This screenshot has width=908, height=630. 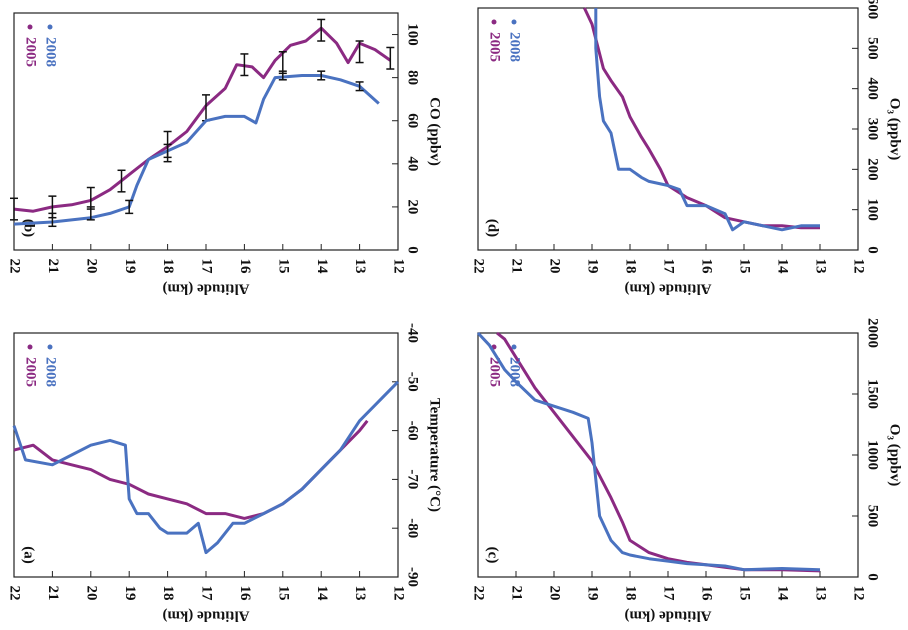 What do you see at coordinates (873, 88) in the screenshot?
I see `y-tick-label: 400` at bounding box center [873, 88].